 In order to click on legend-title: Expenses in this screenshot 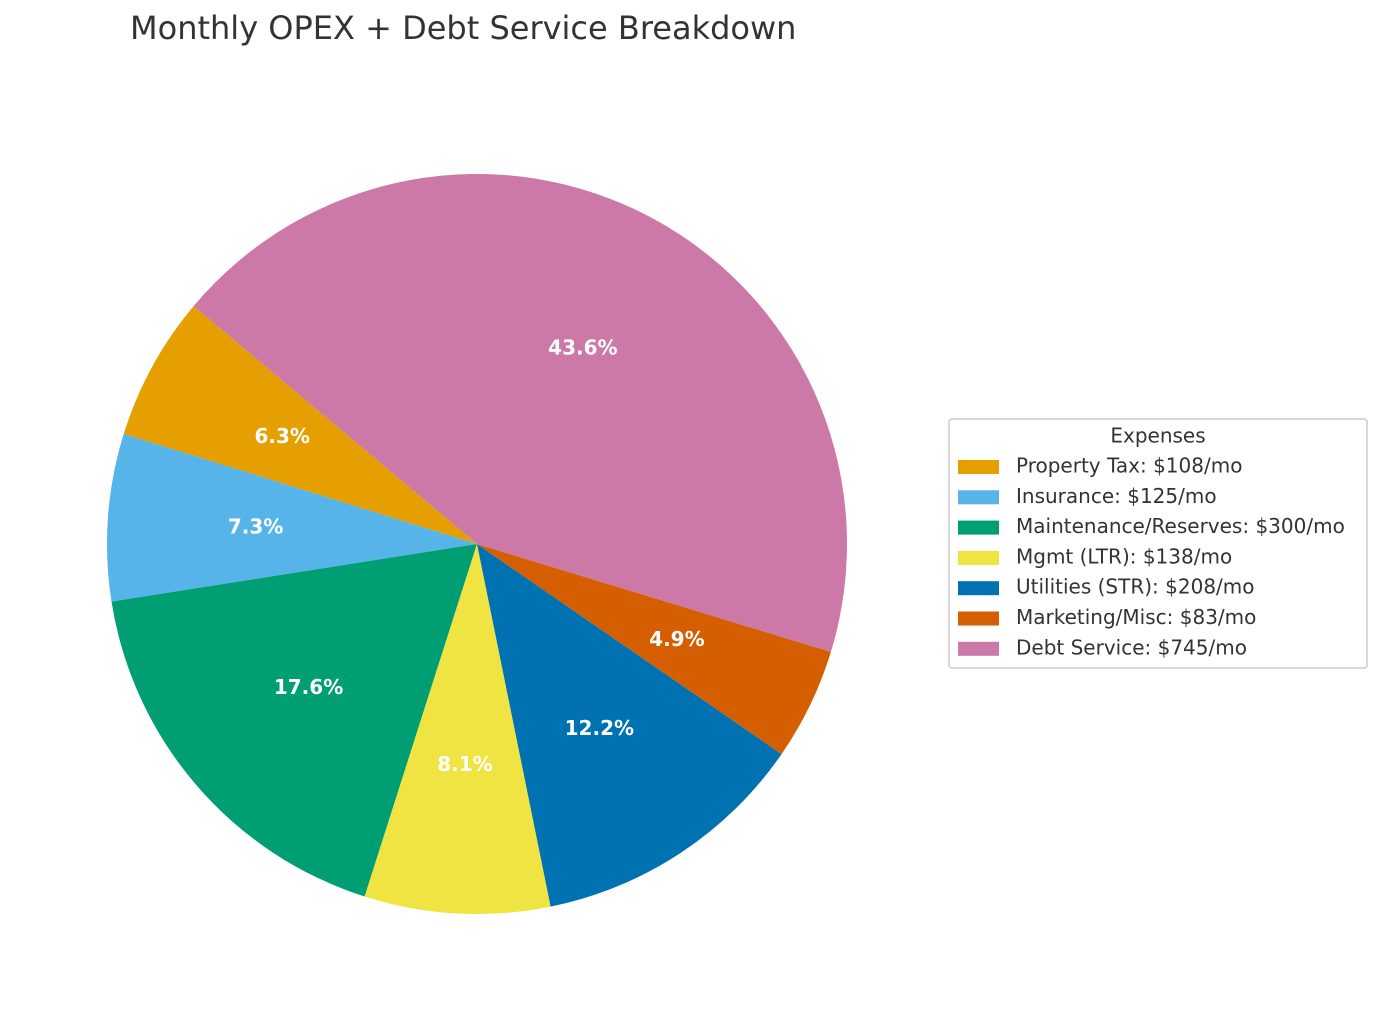, I will do `click(1157, 436)`.